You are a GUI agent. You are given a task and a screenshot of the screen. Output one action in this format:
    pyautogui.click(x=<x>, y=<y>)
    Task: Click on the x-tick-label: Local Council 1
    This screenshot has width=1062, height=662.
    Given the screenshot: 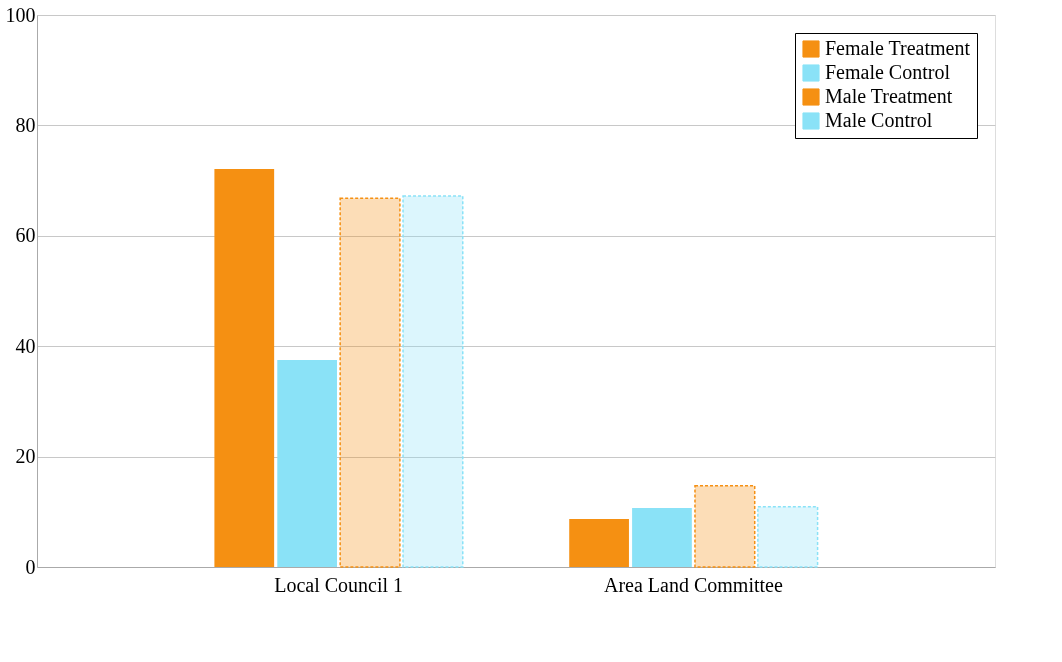 What is the action you would take?
    pyautogui.click(x=339, y=584)
    